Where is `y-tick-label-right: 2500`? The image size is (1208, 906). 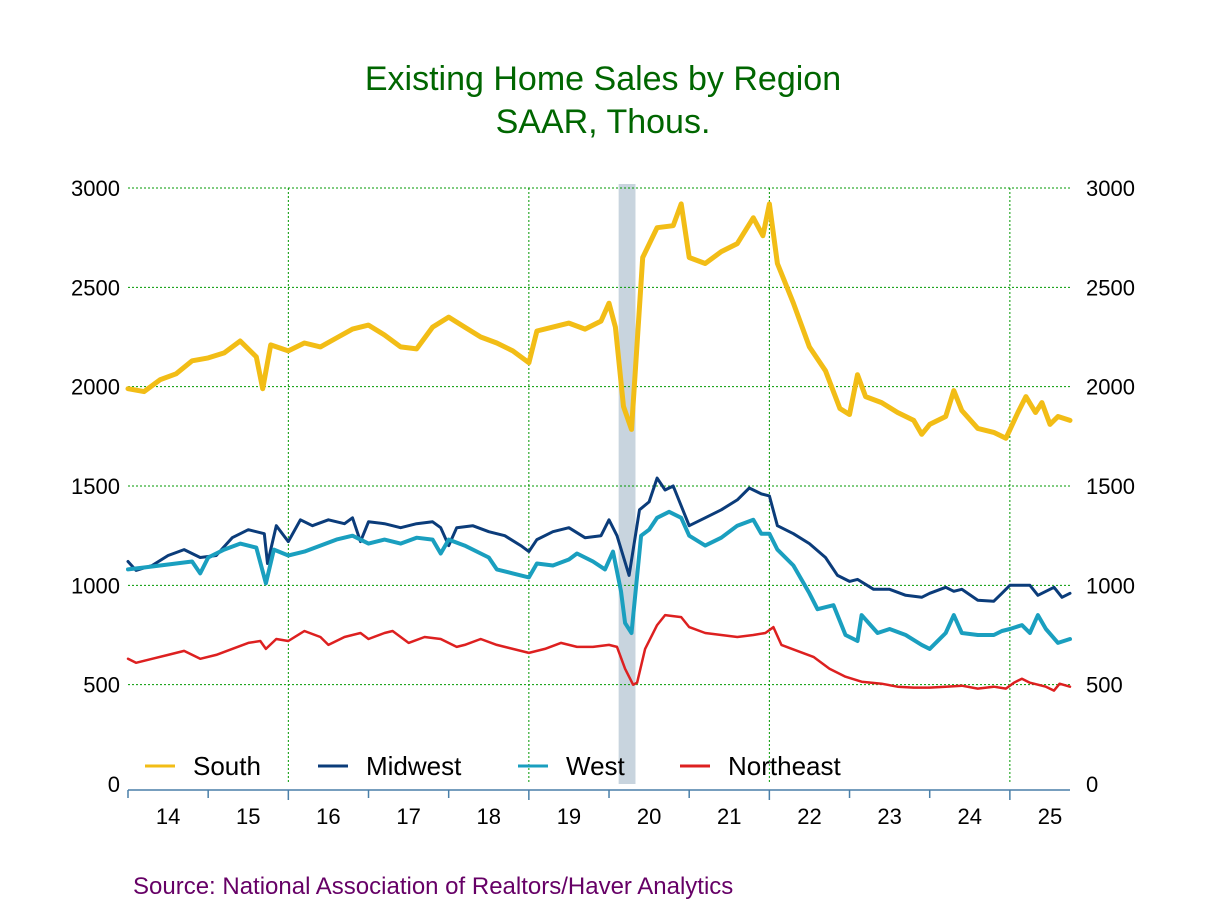 y-tick-label-right: 2500 is located at coordinates (1110, 287).